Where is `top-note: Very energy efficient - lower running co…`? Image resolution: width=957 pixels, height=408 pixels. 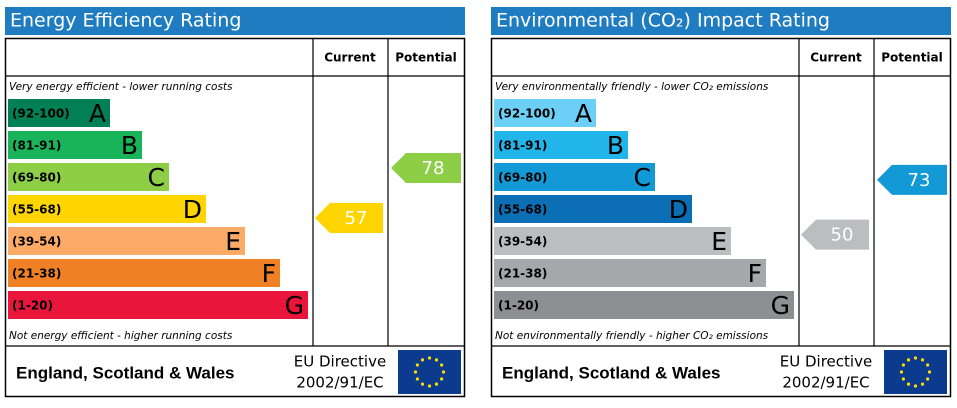 top-note: Very energy efficient - lower running co… is located at coordinates (121, 87).